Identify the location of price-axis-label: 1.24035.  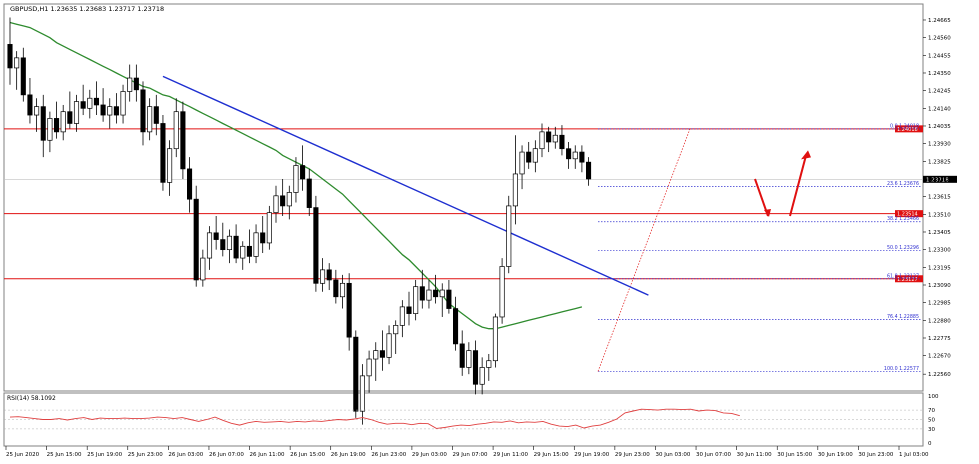
(939, 127).